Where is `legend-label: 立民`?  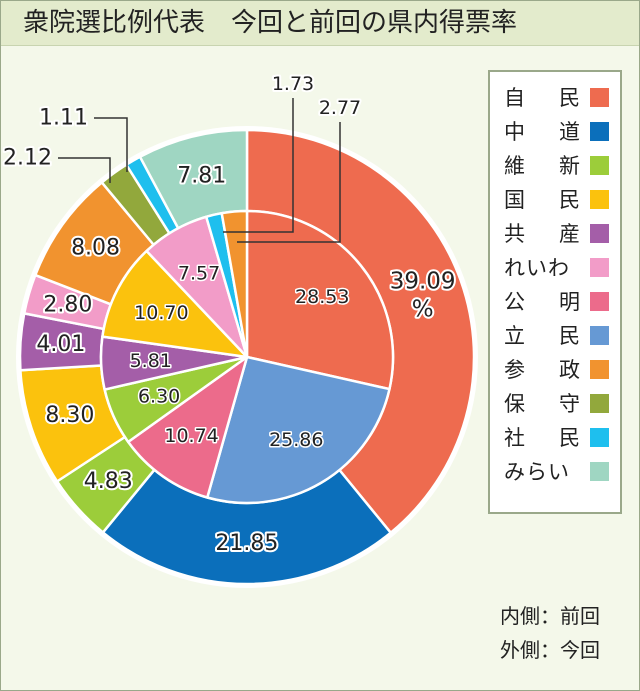
legend-label: 立民 is located at coordinates (542, 336).